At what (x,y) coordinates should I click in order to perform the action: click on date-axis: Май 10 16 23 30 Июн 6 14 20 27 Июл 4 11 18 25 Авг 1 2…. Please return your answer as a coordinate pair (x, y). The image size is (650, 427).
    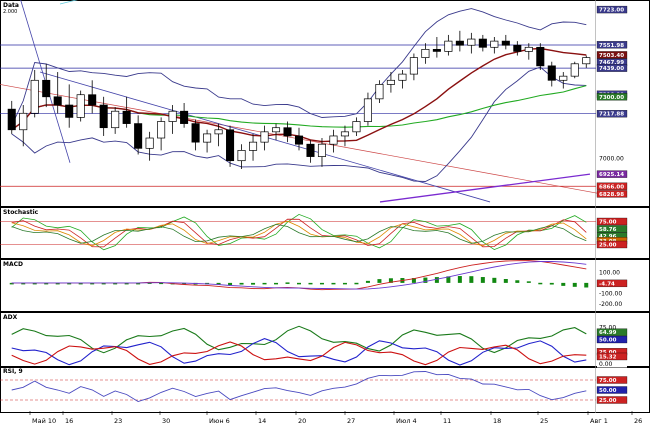
    Looking at the image, I should click on (335, 418).